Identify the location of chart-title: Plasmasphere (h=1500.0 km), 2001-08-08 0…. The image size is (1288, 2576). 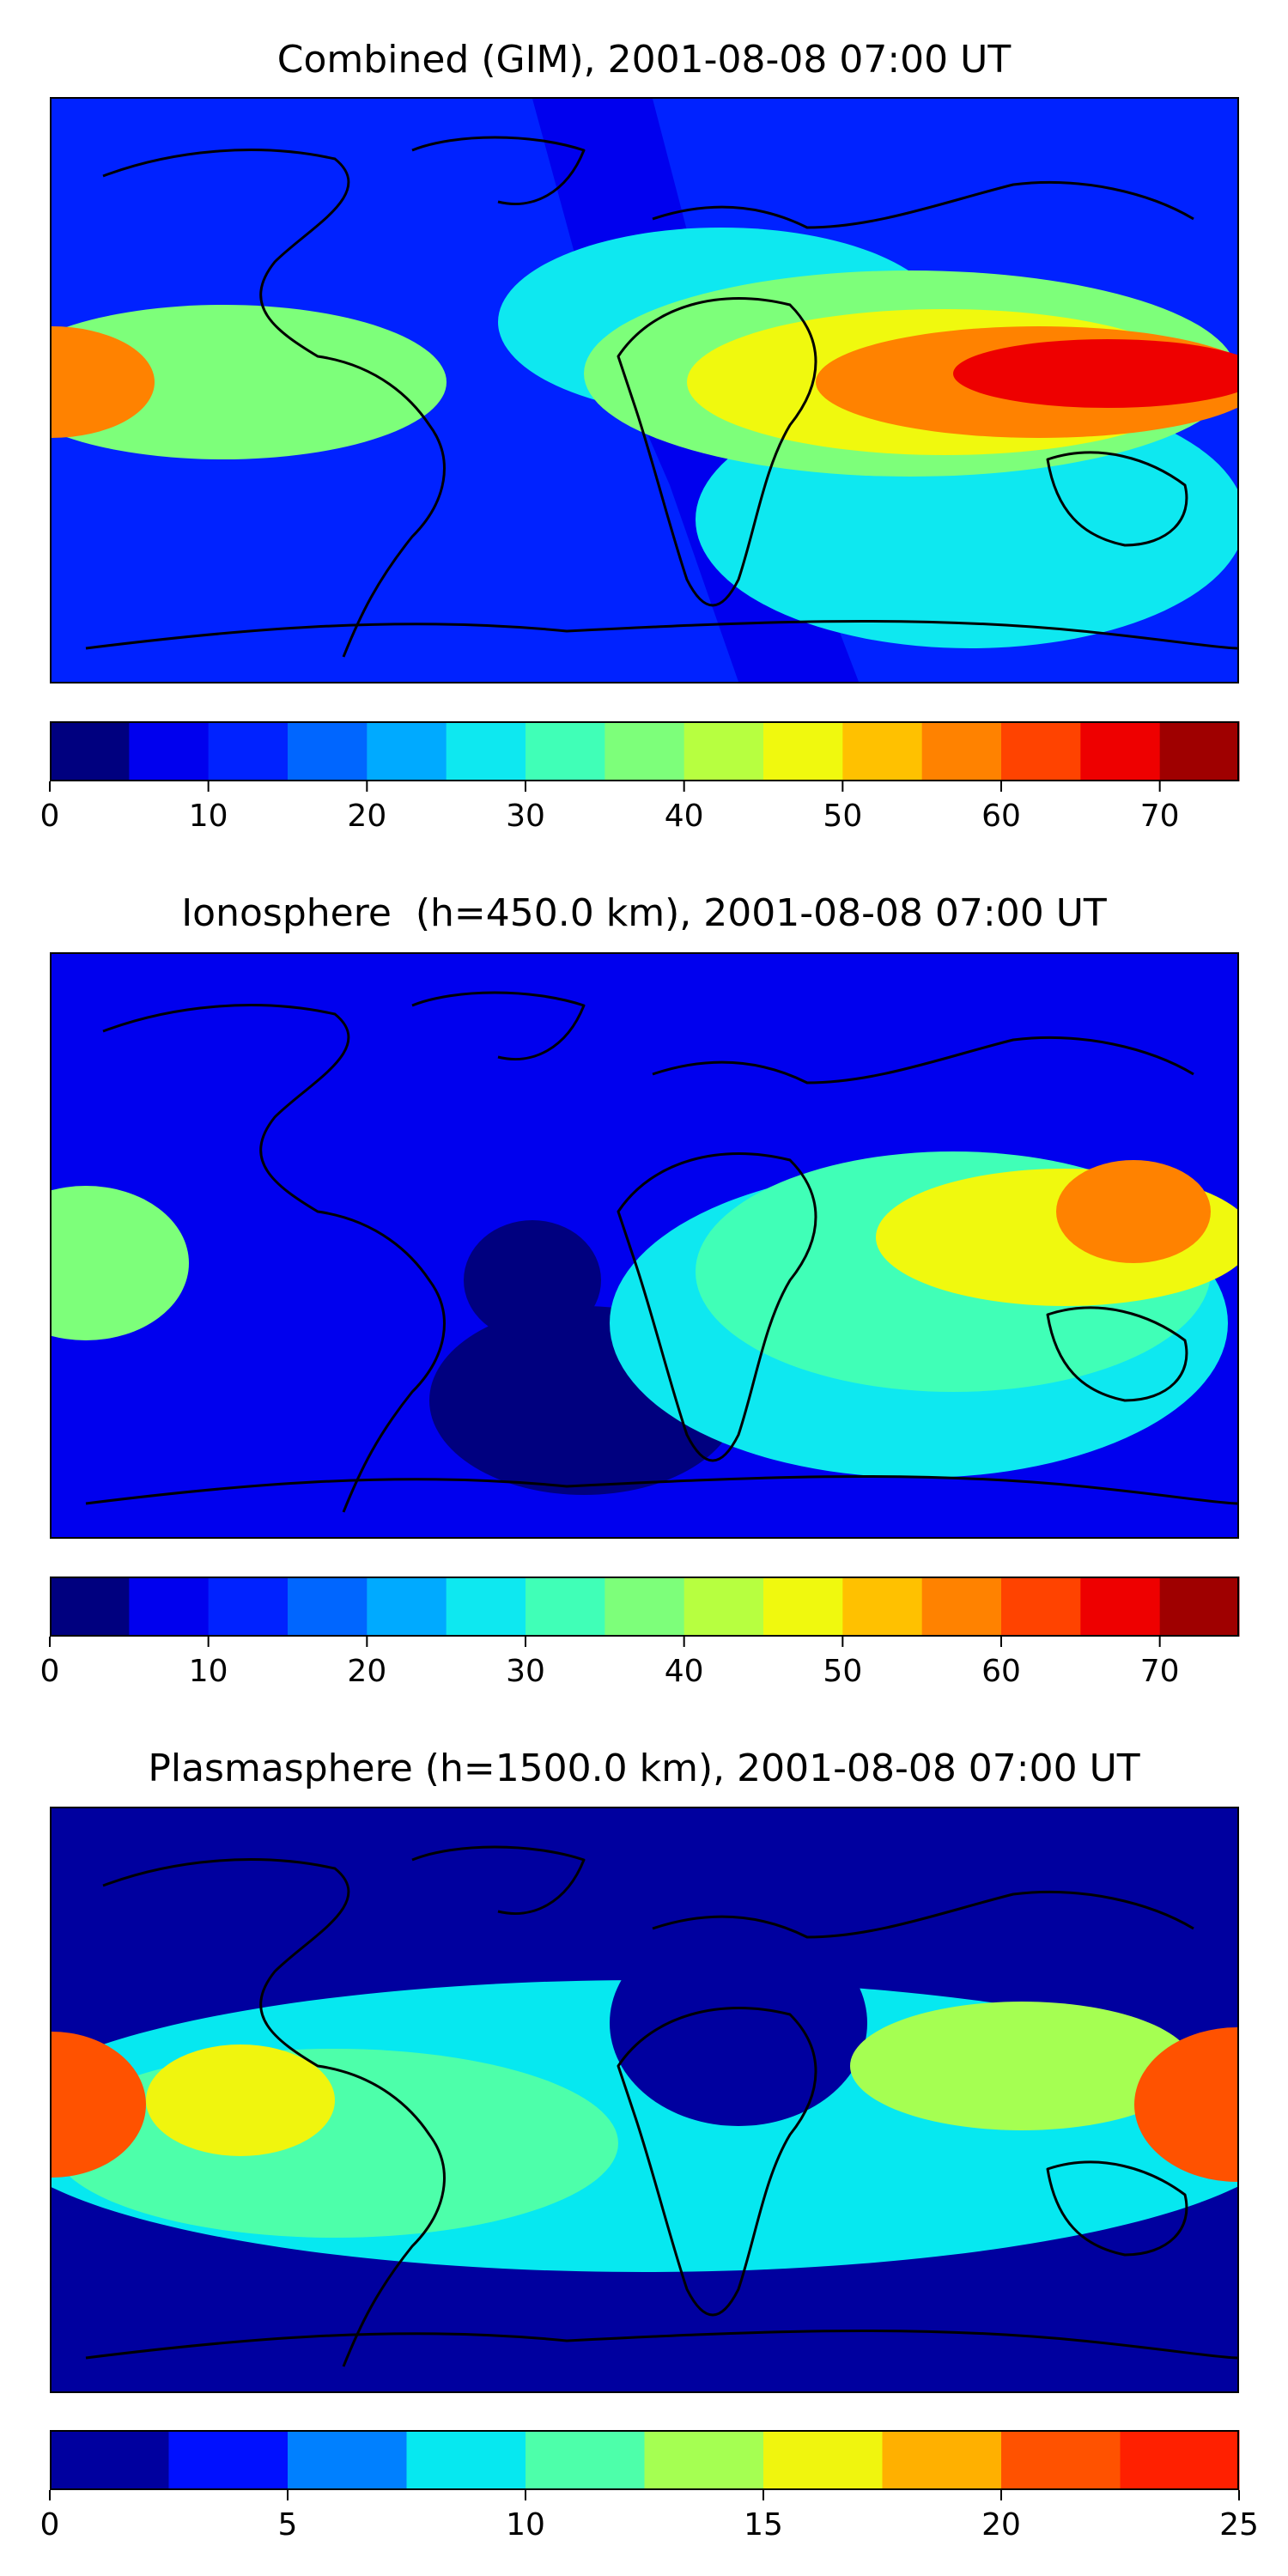
(644, 1769).